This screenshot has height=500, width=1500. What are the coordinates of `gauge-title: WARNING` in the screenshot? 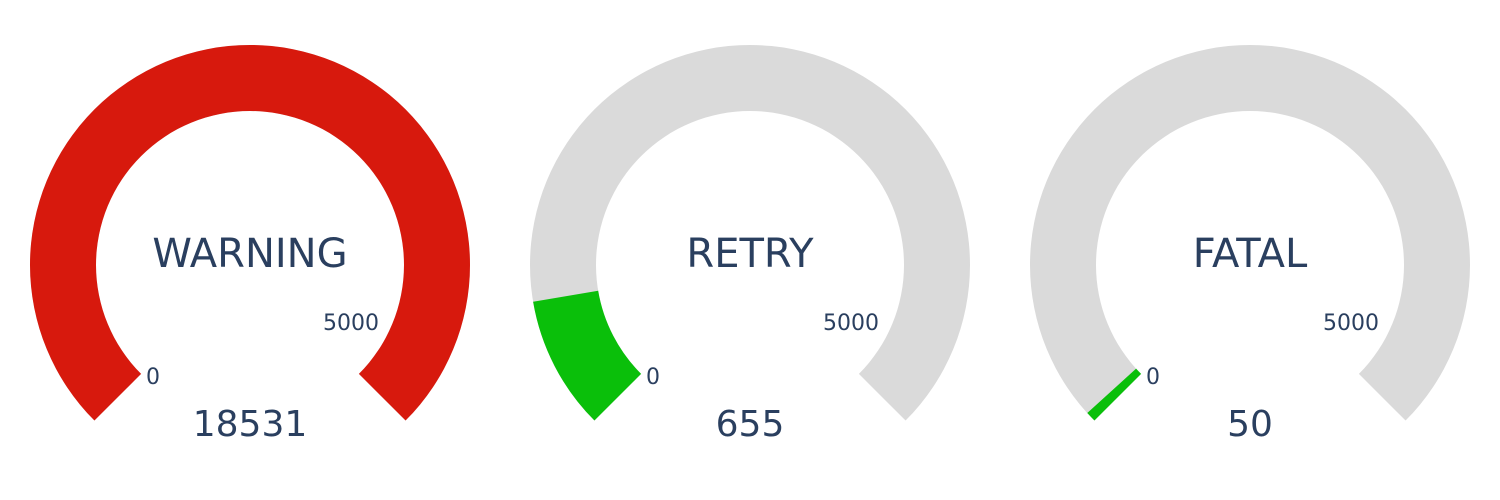 It's located at (249, 254).